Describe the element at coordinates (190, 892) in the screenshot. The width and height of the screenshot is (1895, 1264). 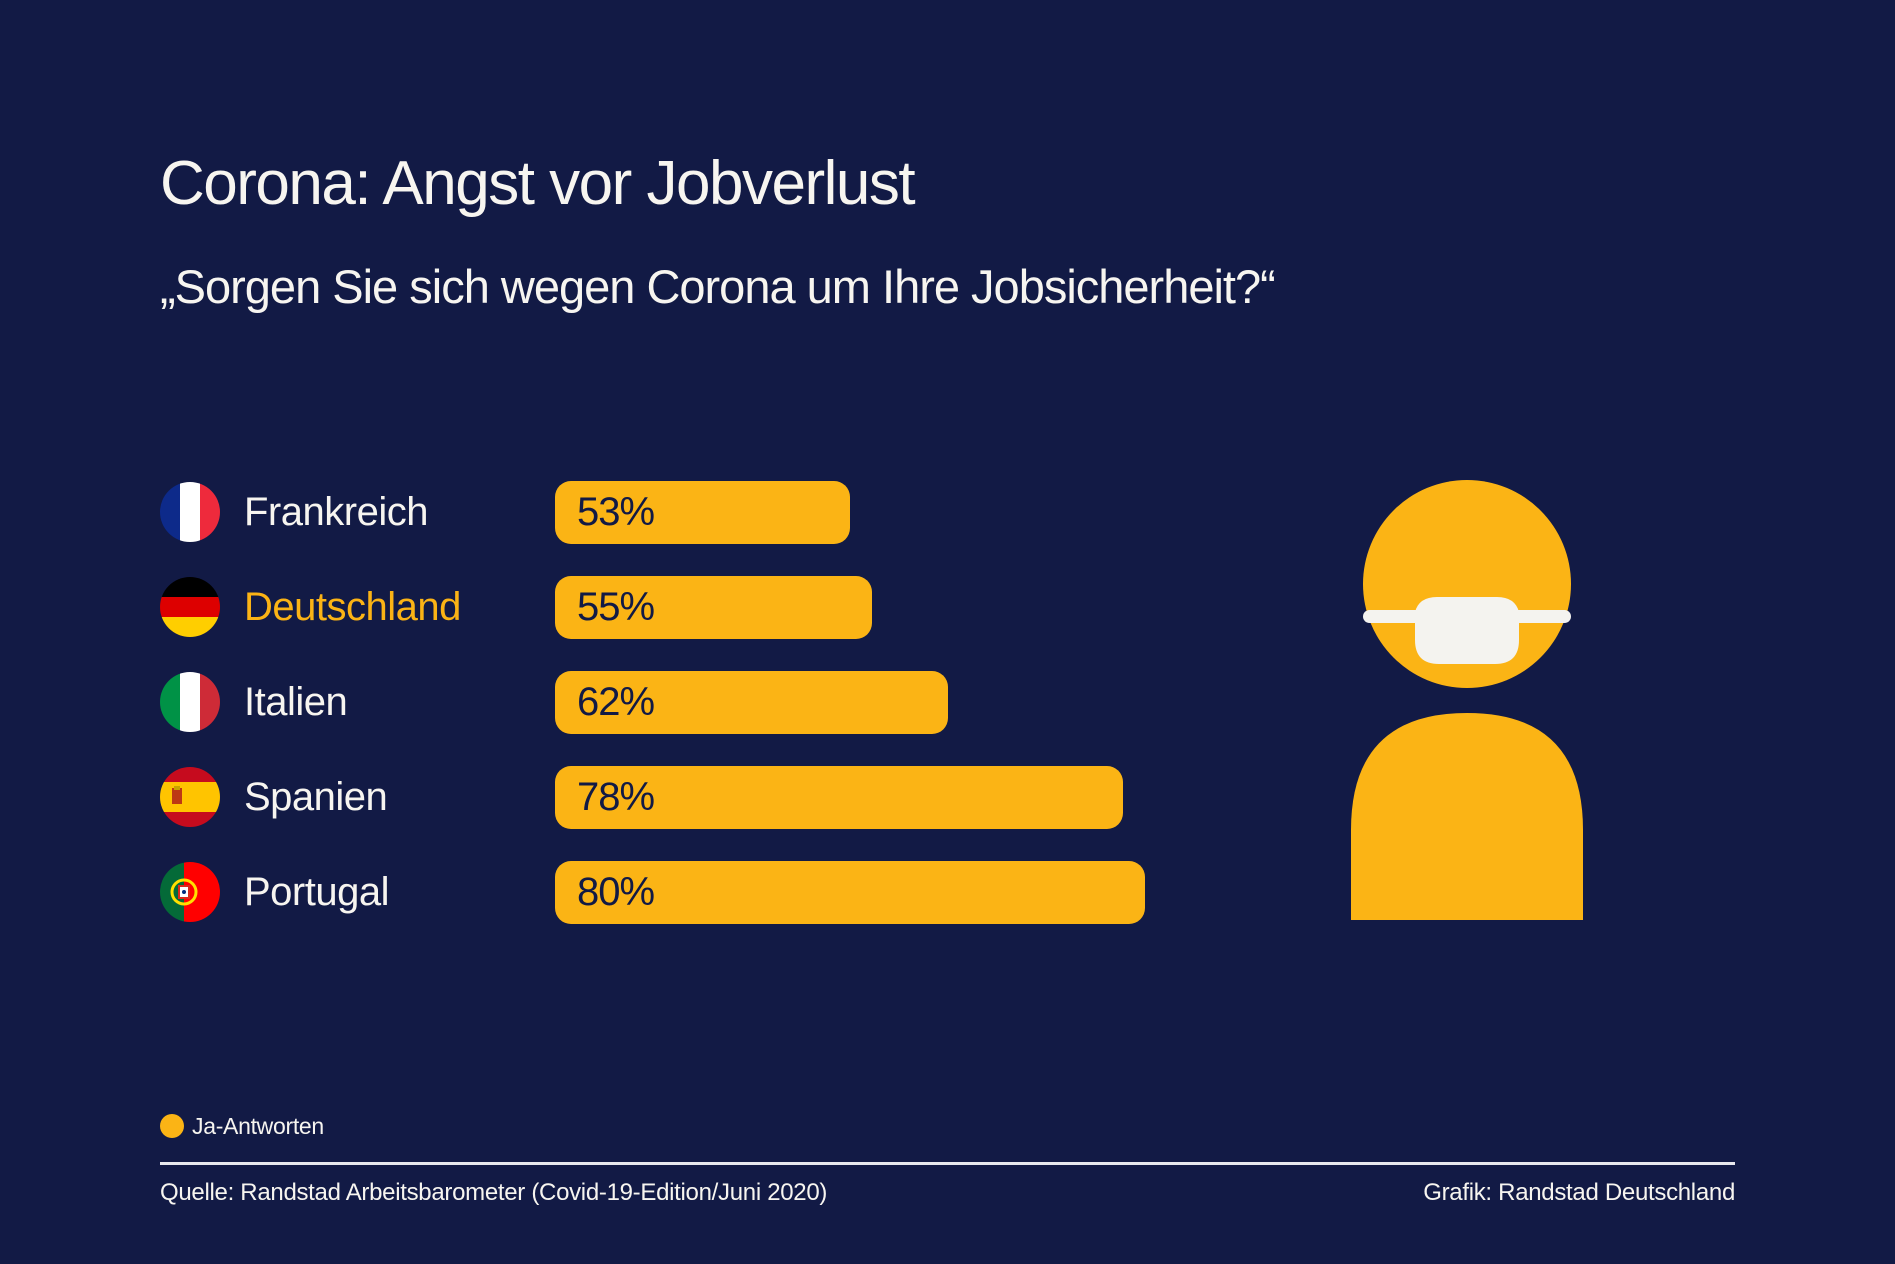
I see `portugal-flag-icon` at that location.